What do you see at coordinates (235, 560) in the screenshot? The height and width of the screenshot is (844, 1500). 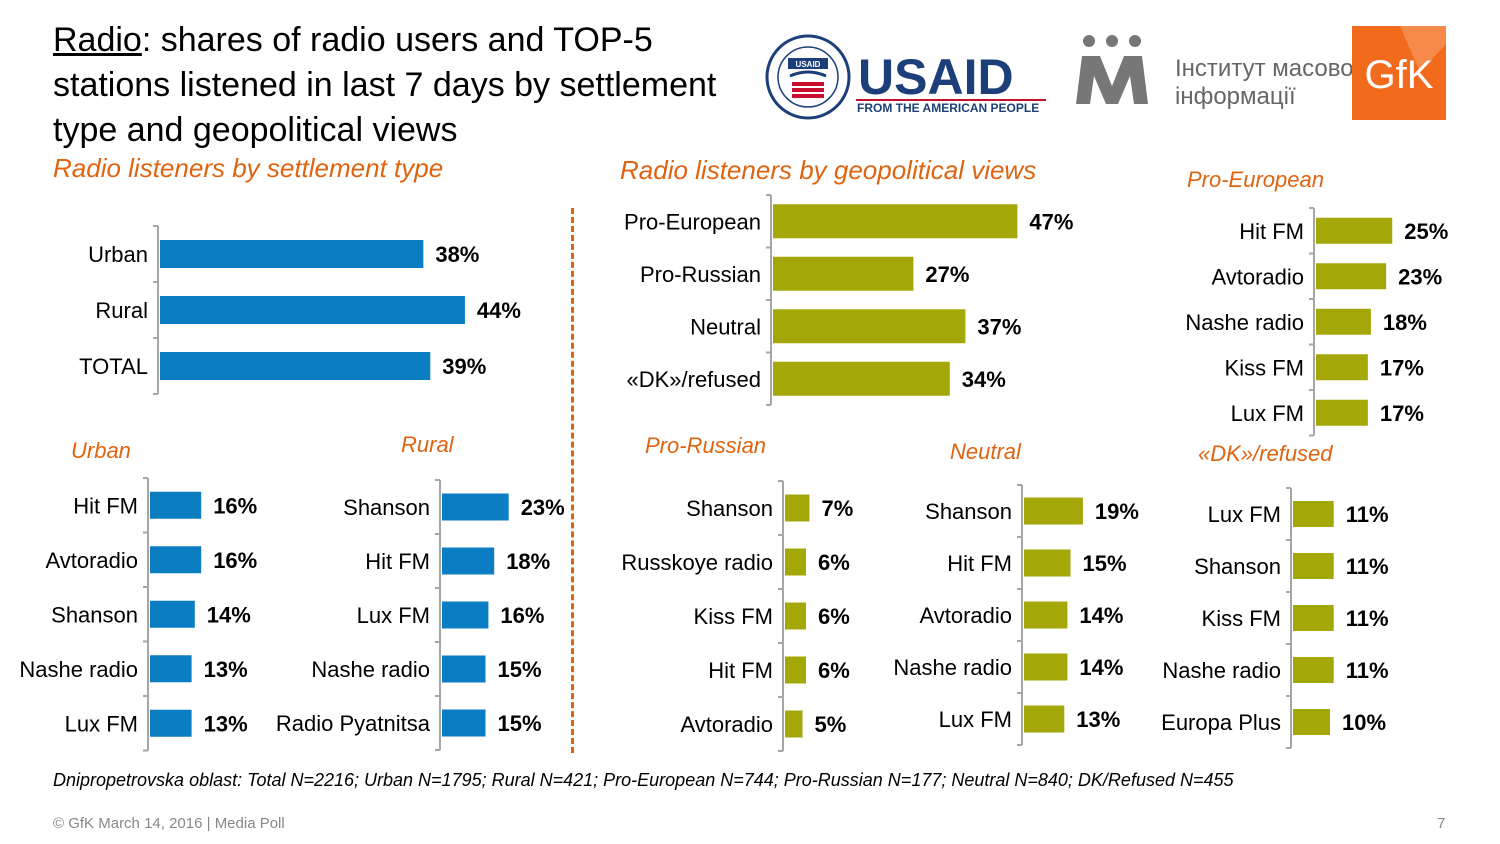 I see `value-label-avtoradio: 16%` at bounding box center [235, 560].